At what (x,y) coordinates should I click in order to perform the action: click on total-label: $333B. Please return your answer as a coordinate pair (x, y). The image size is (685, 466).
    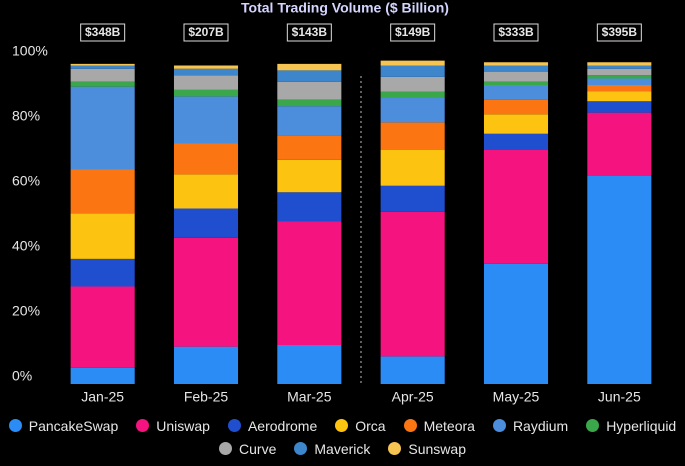
    Looking at the image, I should click on (516, 32).